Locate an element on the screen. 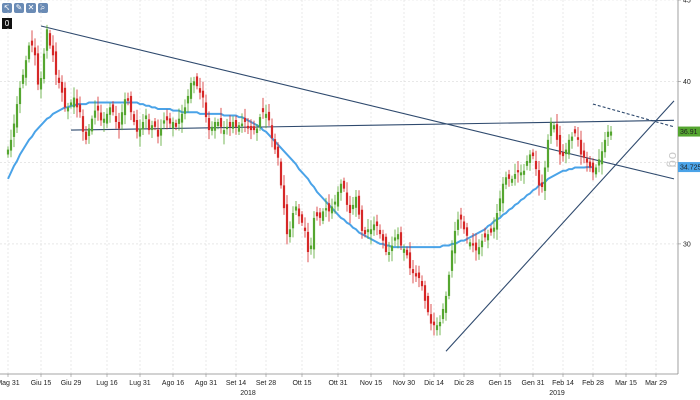  chart-toolbar: ↖ ✎ ✕ ⌕ 0 is located at coordinates (30, 15).